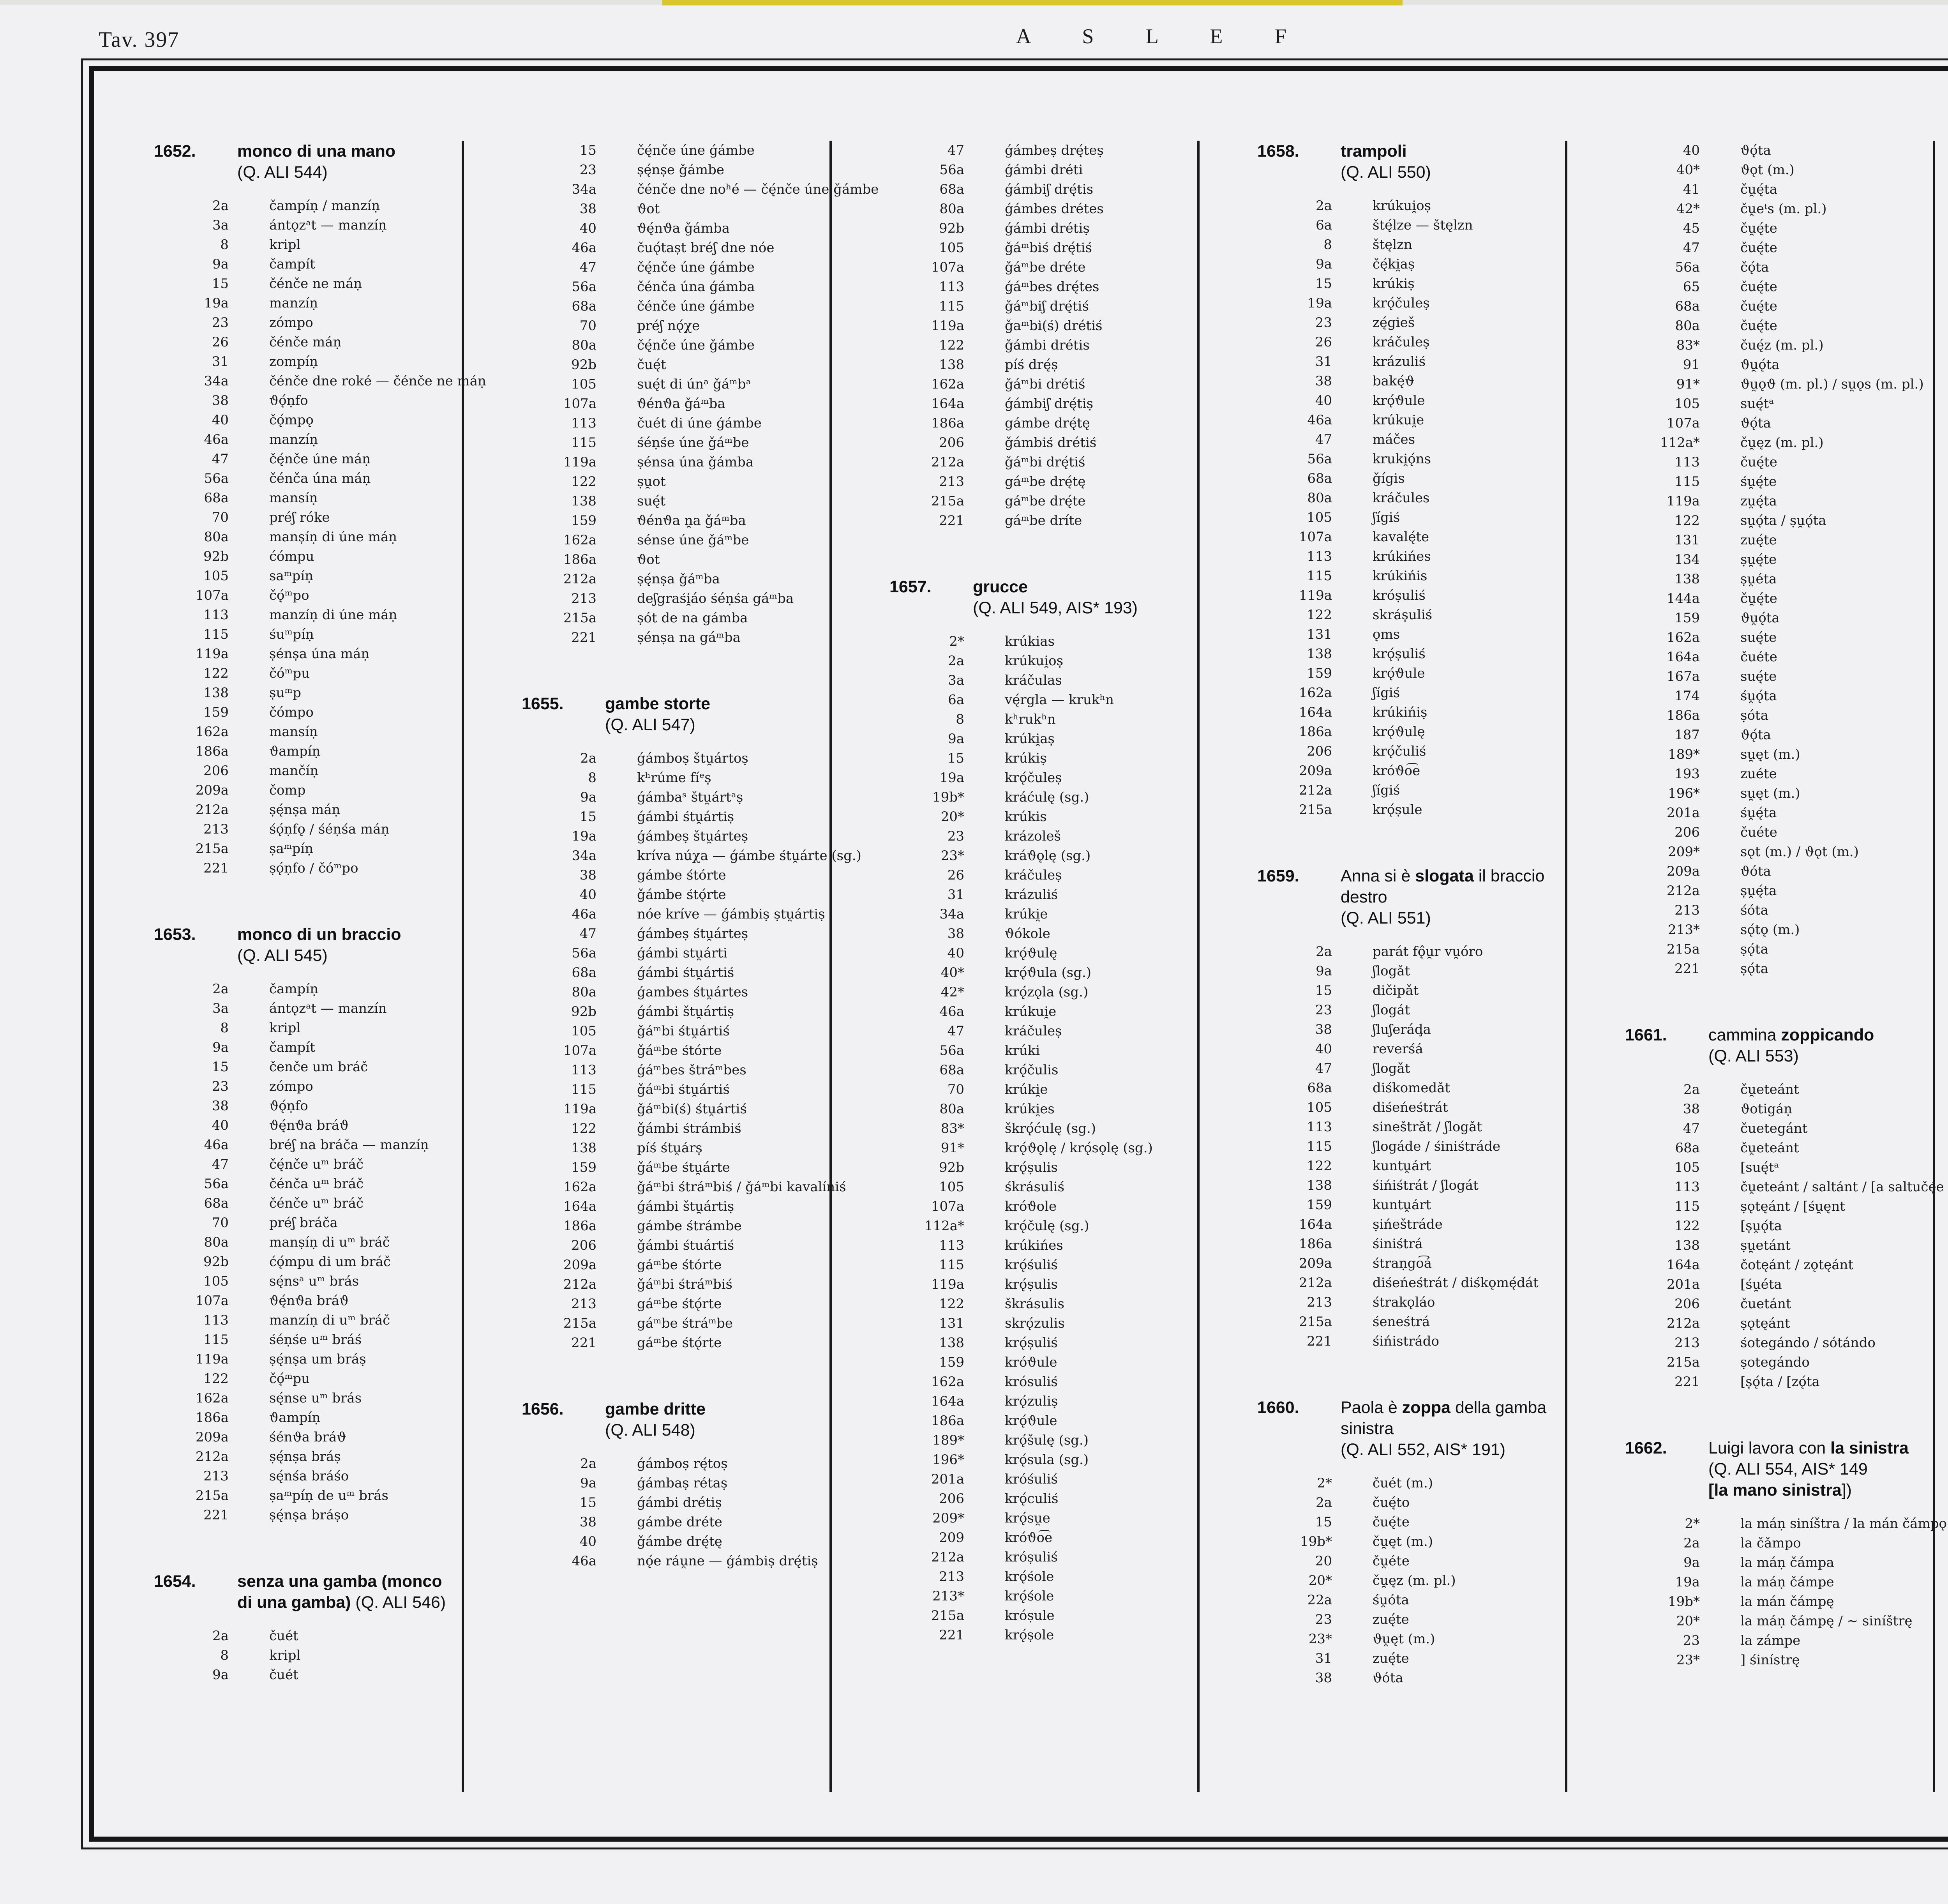  I want to click on dialect-form: śu̯ę́te, so click(1759, 481).